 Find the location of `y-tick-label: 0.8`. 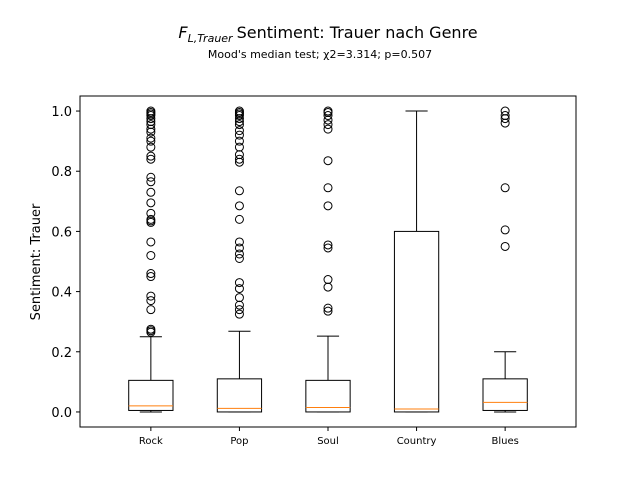

y-tick-label: 0.8 is located at coordinates (61, 172).